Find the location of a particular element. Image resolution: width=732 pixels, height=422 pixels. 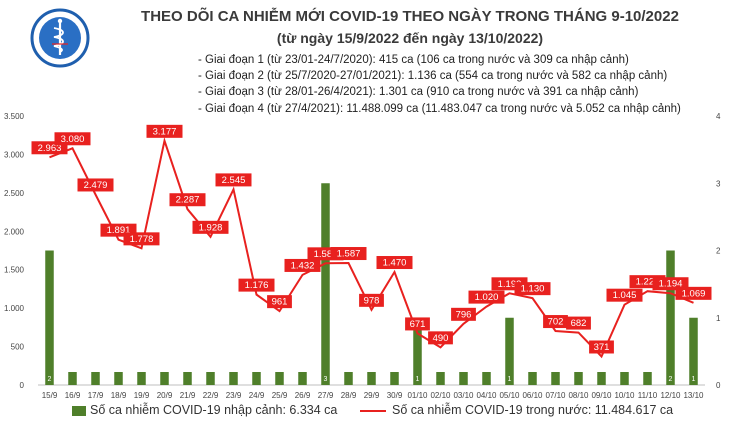

x-tick-label: 10/10 is located at coordinates (624, 395).